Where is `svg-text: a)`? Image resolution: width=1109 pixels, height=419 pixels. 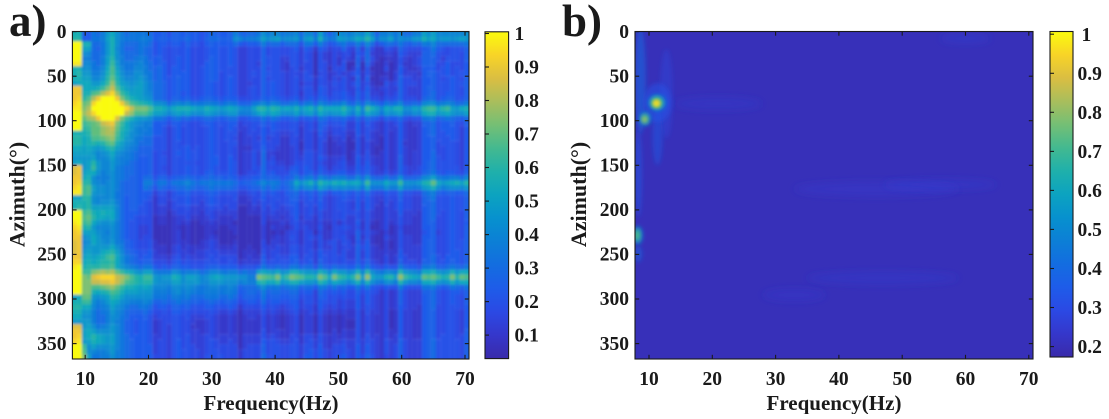 svg-text: a) is located at coordinates (28, 23).